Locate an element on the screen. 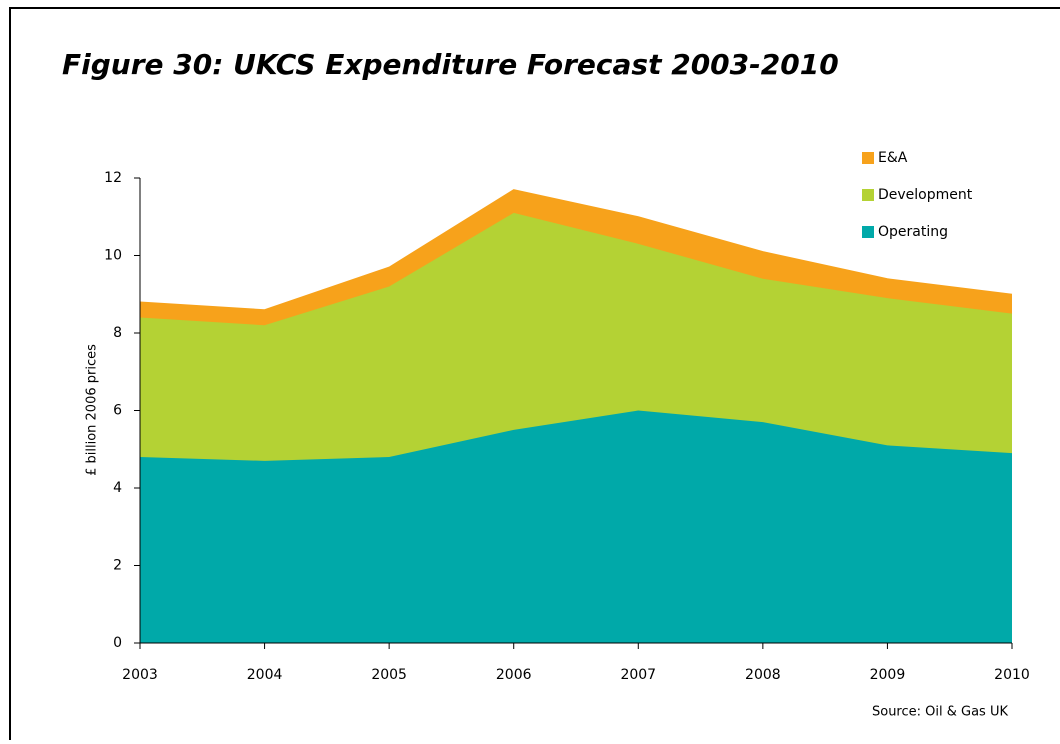 This screenshot has width=1060, height=744. x-tick-label: 2010 is located at coordinates (1012, 675).